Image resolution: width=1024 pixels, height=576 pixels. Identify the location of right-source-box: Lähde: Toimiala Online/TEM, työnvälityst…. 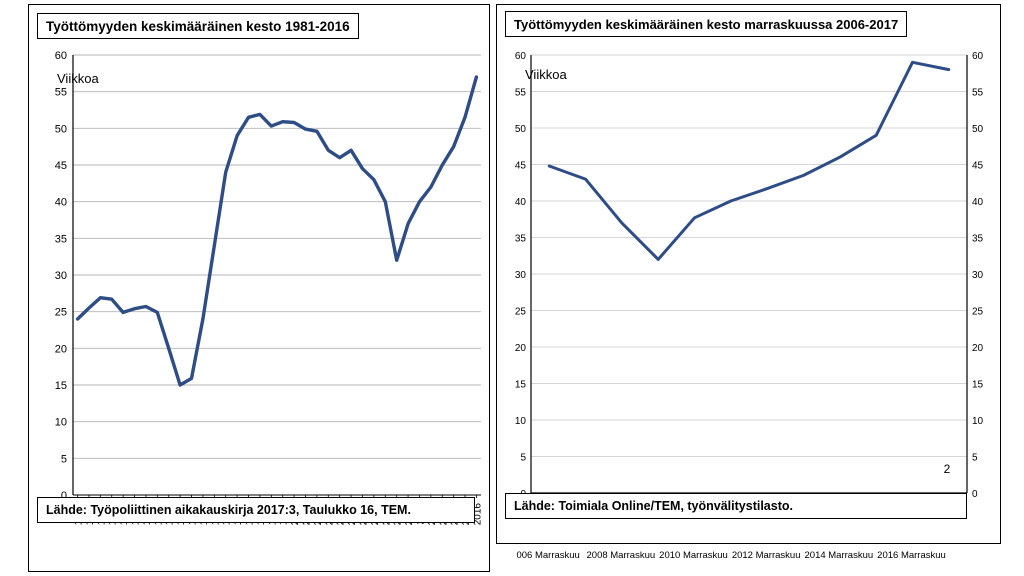
(736, 506).